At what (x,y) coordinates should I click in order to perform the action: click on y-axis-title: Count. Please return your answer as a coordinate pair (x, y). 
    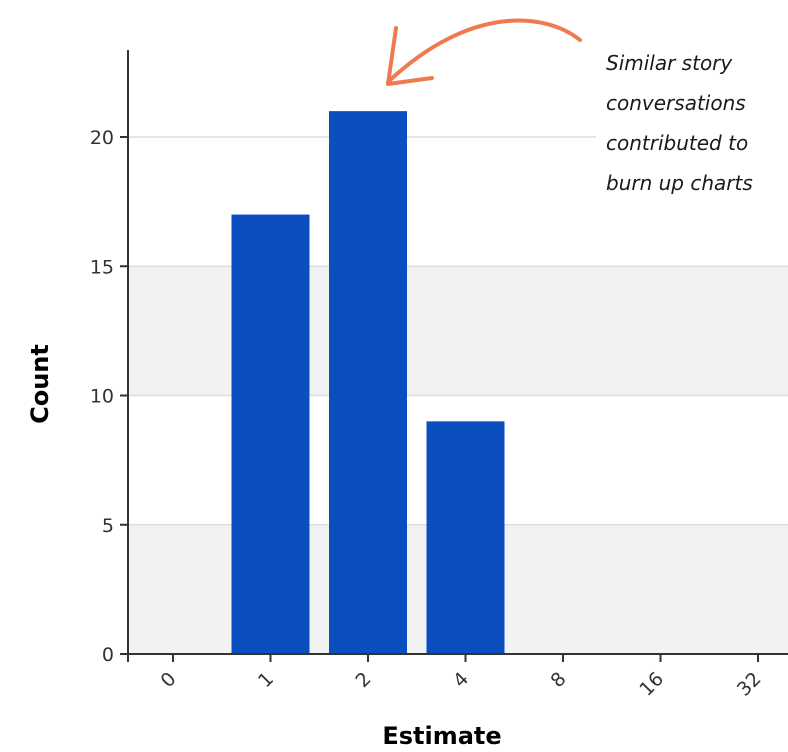
    Looking at the image, I should click on (40, 384).